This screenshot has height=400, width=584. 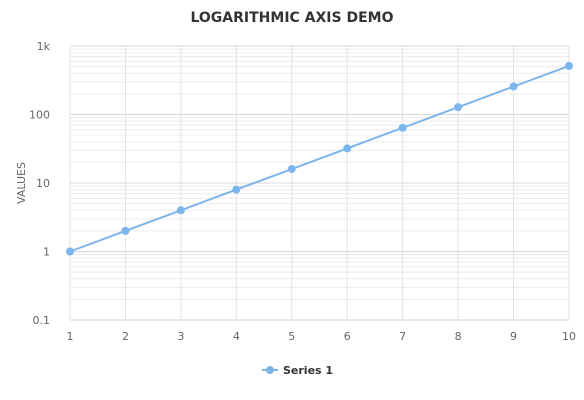 I want to click on y-axis-ticks: 0.1 1 10 100 1k, so click(x=40, y=183).